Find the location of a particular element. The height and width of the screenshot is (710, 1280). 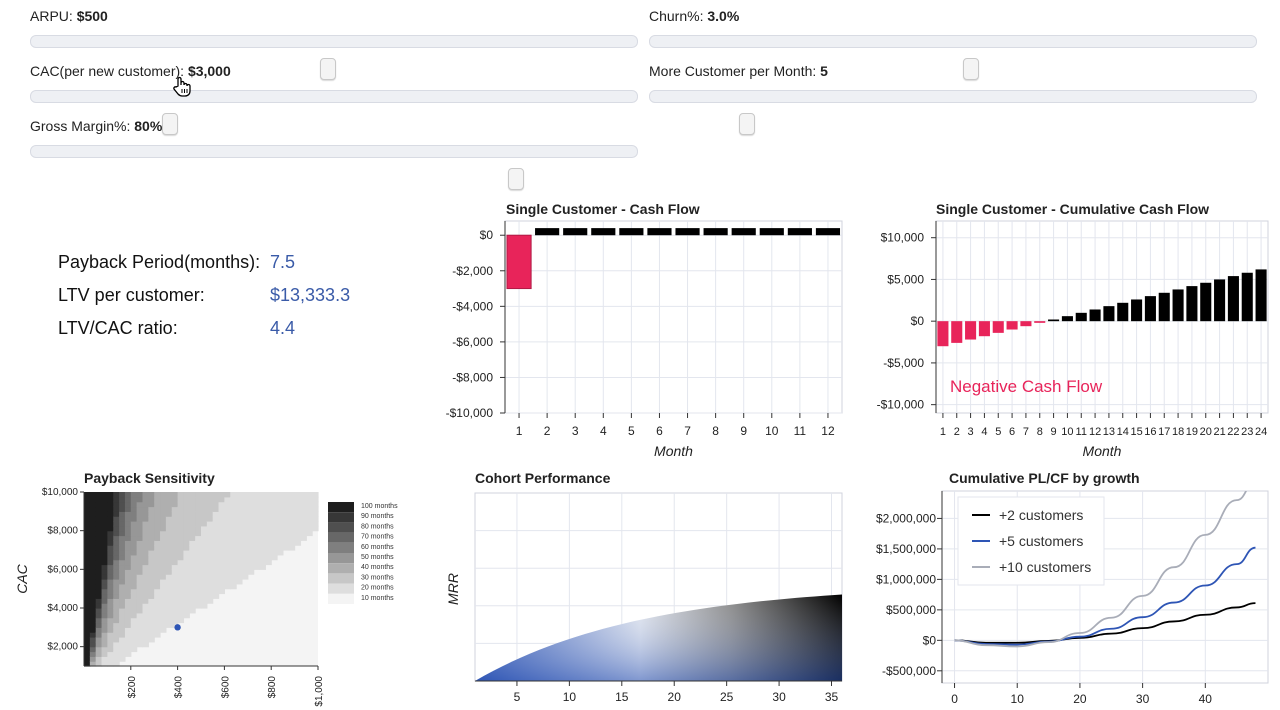

y-tick-label: $0 is located at coordinates (487, 235).